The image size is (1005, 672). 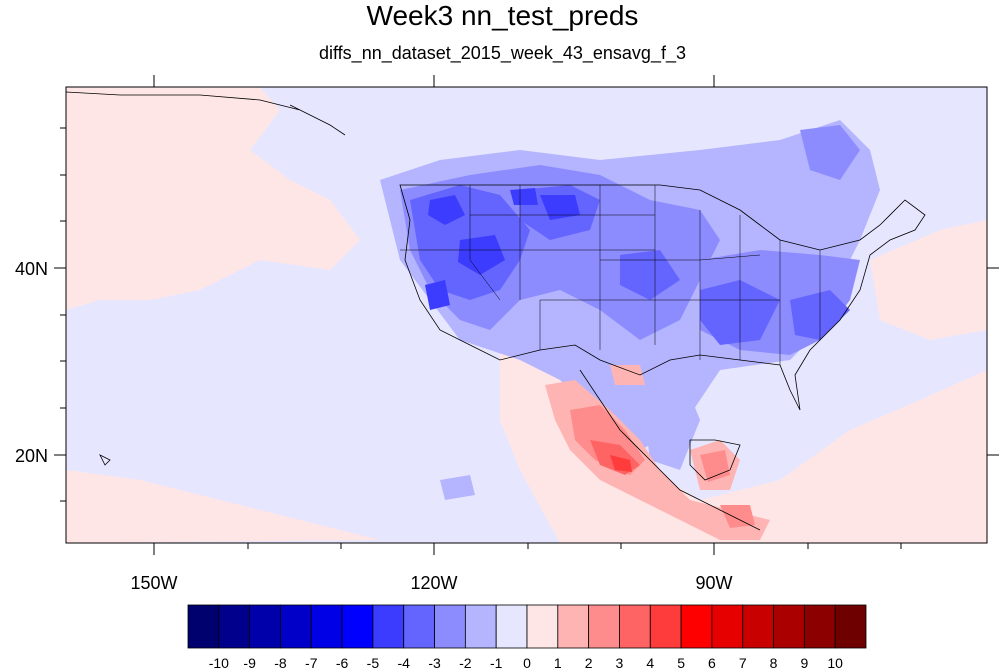 I want to click on colorbar-tick-label: -6, so click(x=342, y=663).